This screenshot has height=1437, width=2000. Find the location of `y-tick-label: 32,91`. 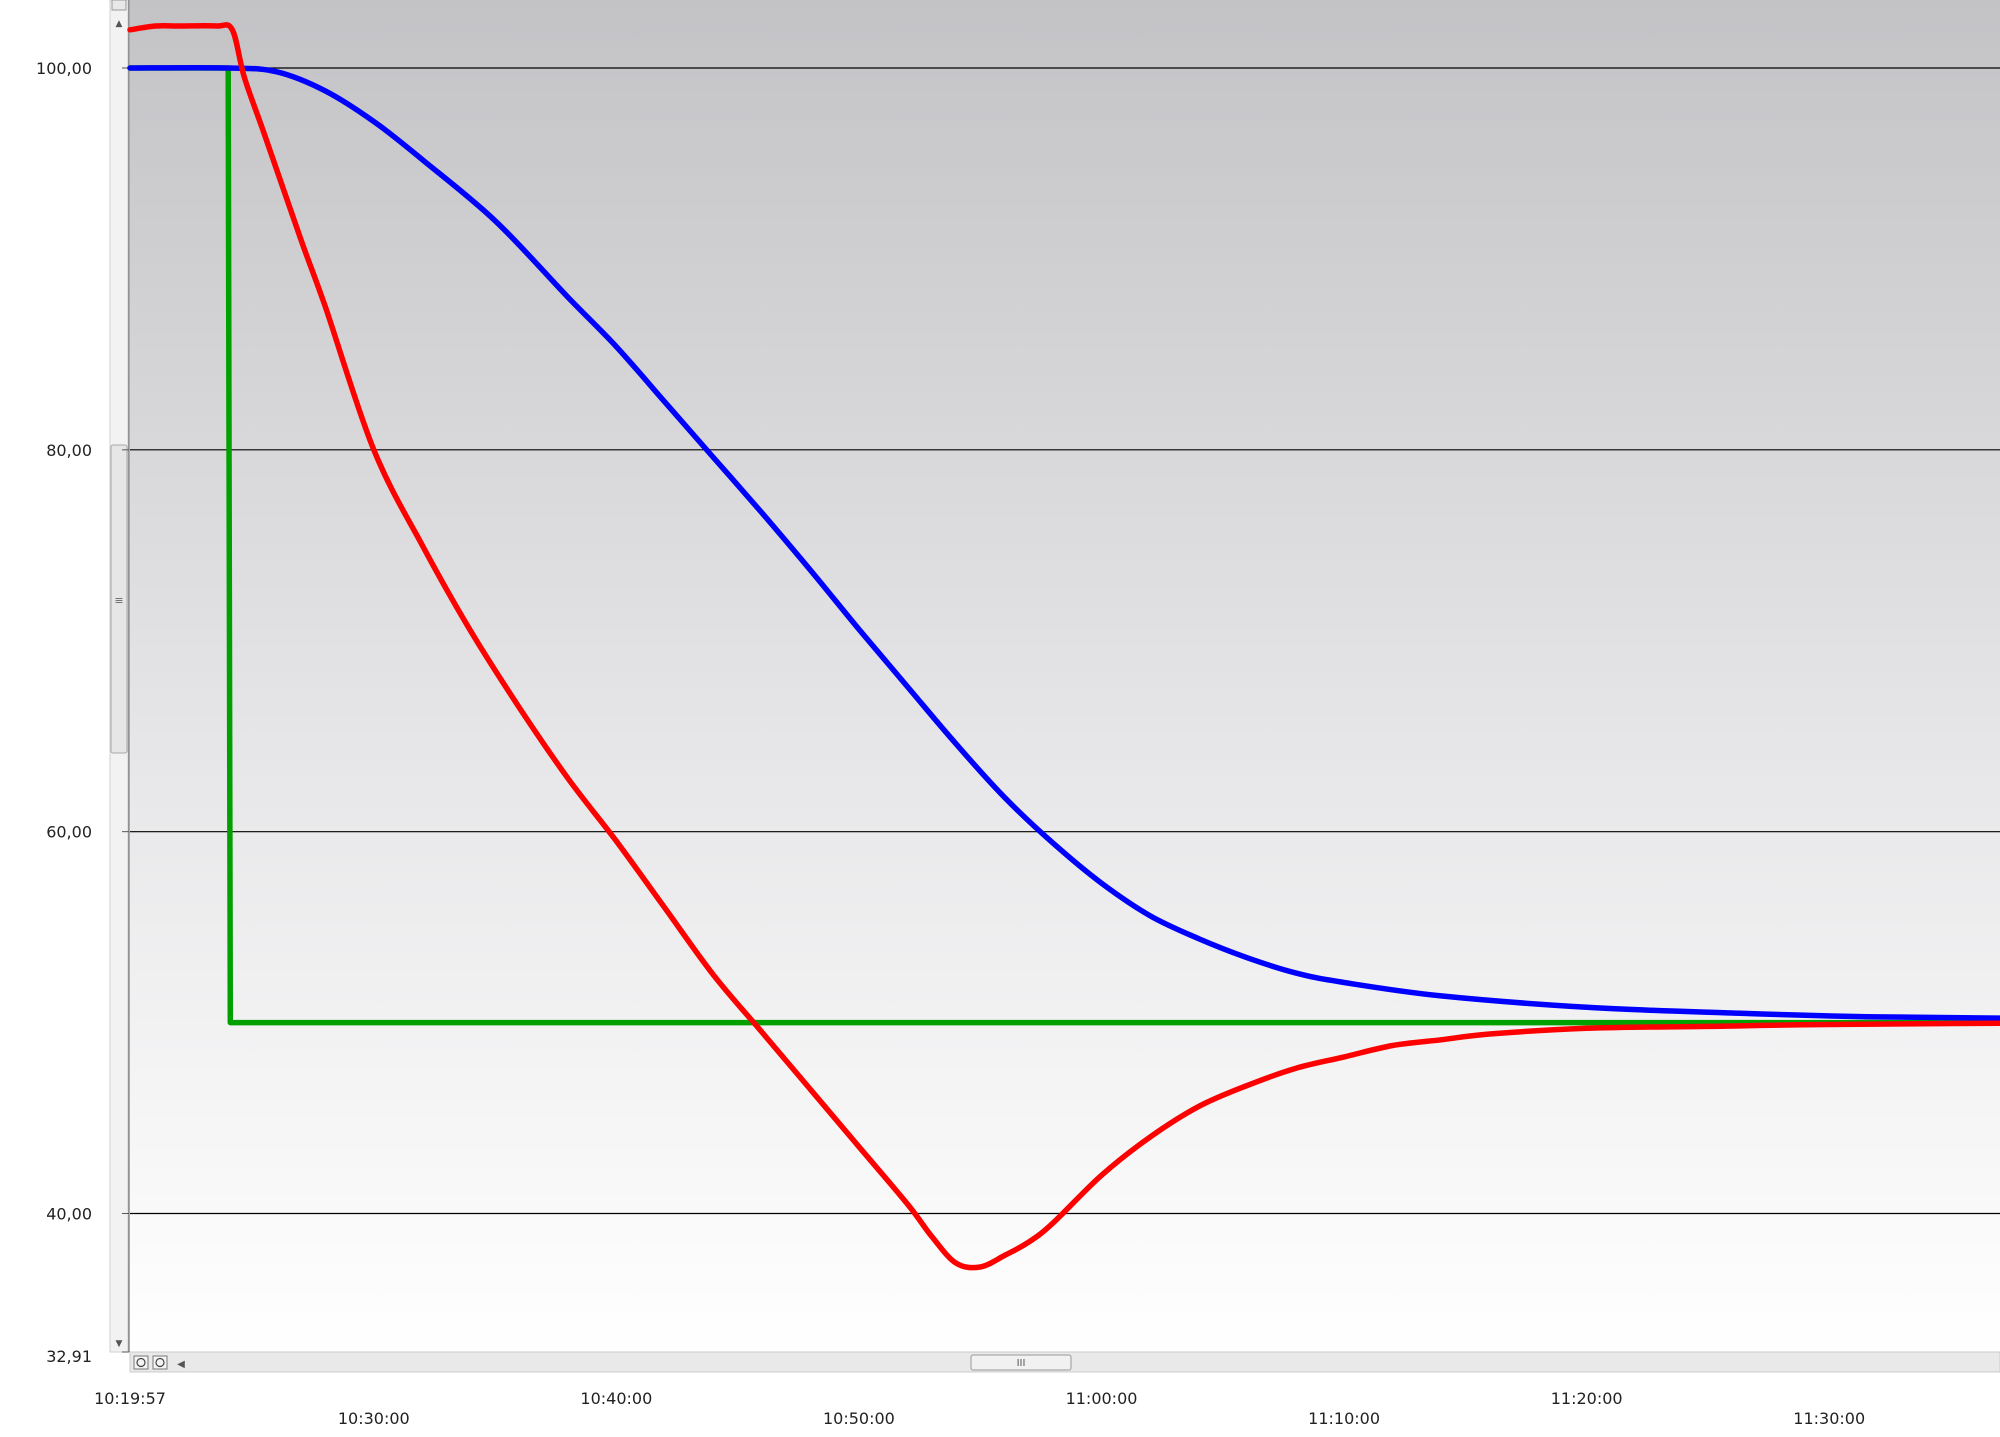

y-tick-label: 32,91 is located at coordinates (69, 1356).